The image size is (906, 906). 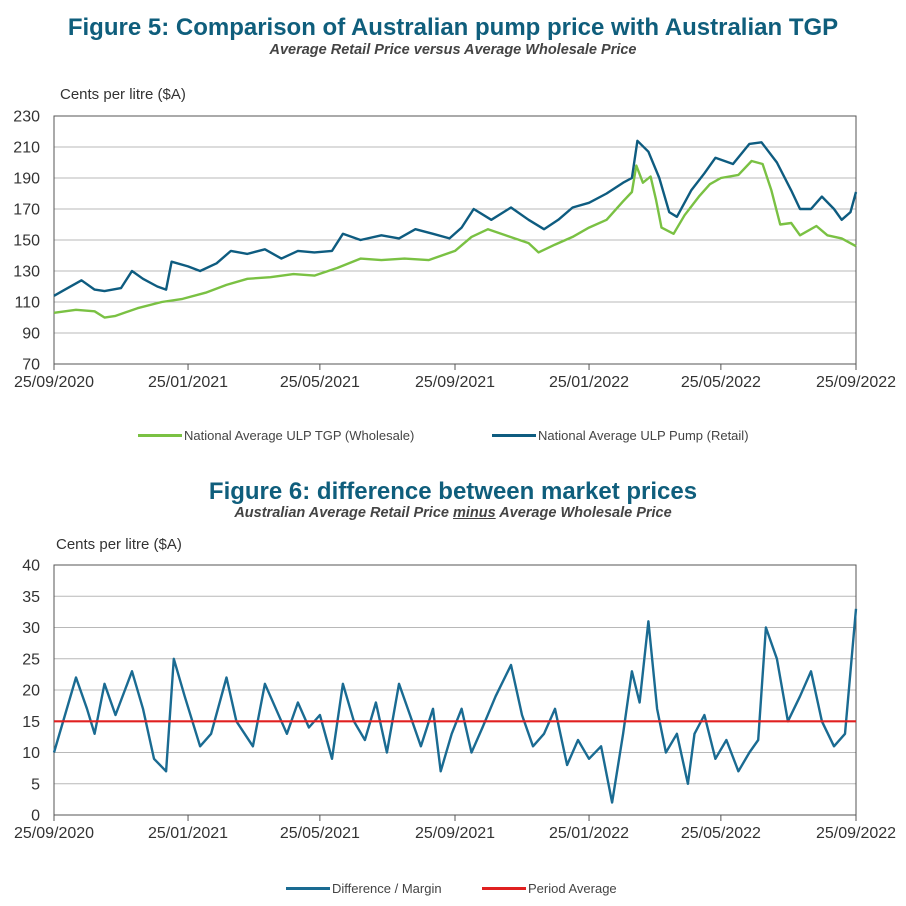 What do you see at coordinates (31, 659) in the screenshot?
I see `chart2-y-tick-5: 25` at bounding box center [31, 659].